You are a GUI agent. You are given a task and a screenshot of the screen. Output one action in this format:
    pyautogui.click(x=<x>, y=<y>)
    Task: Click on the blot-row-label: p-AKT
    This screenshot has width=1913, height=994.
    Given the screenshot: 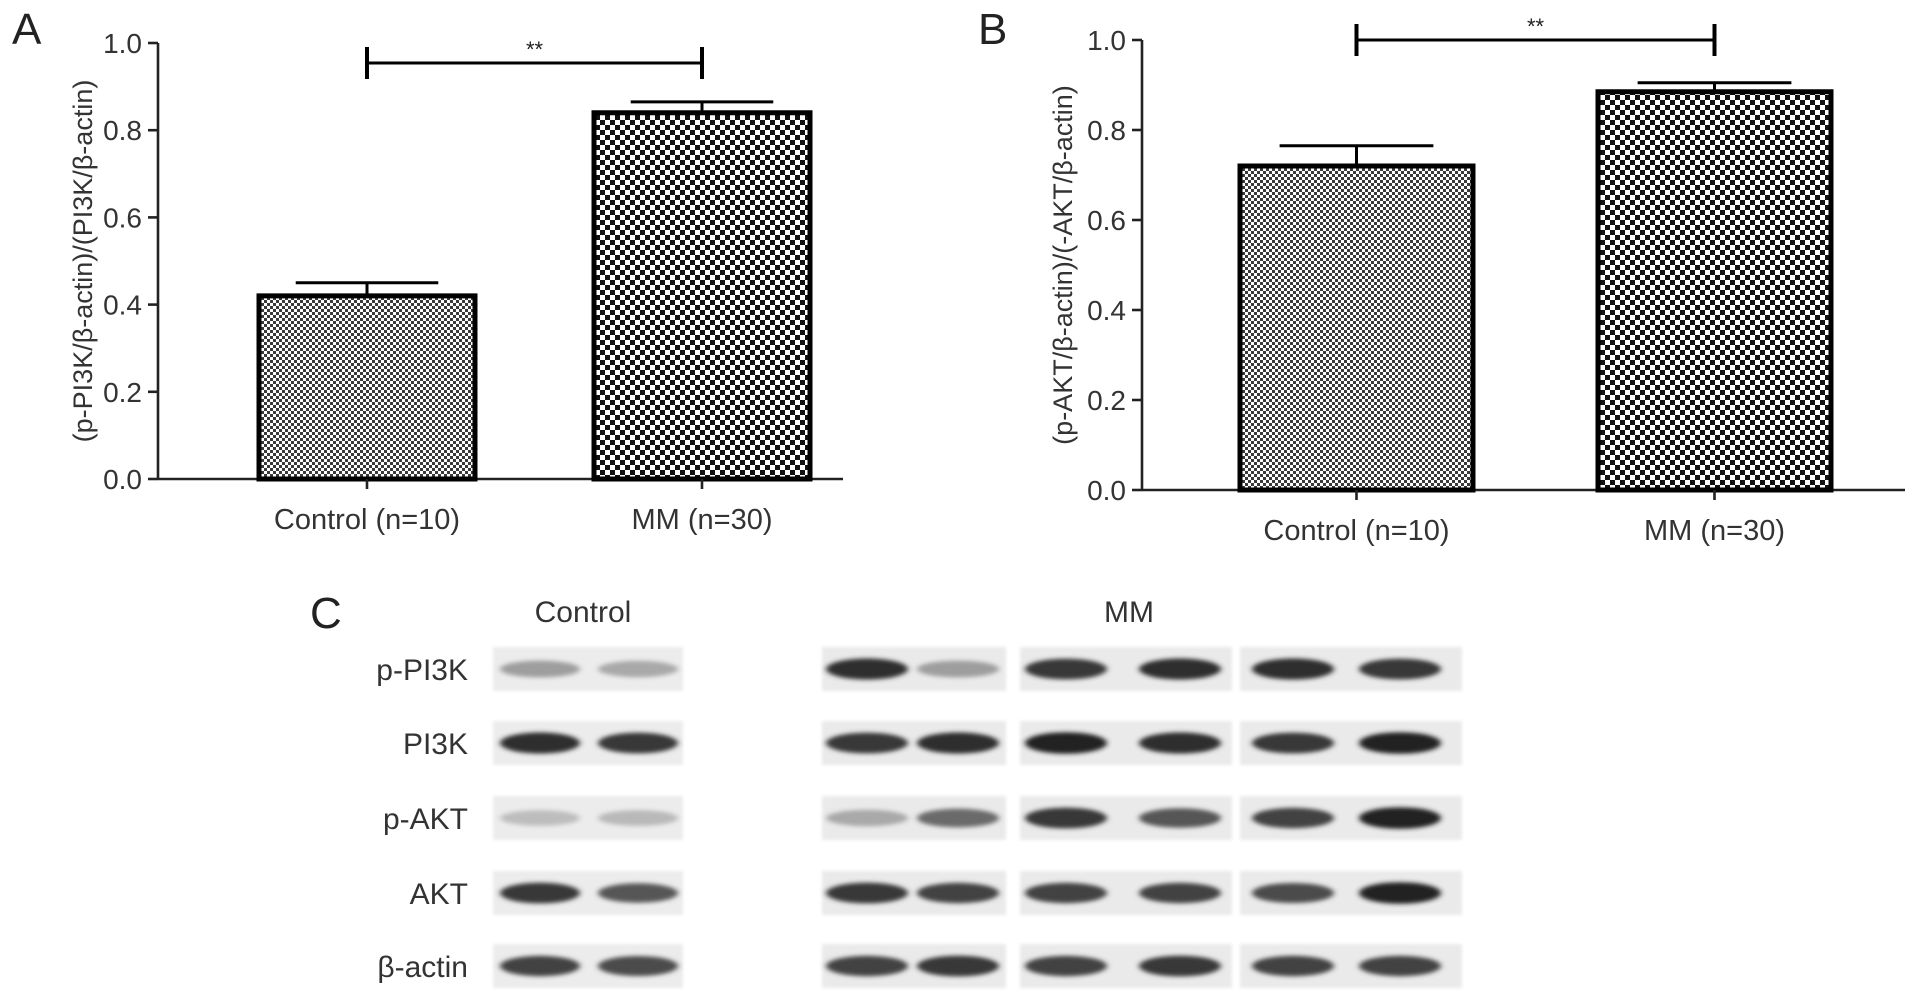 What is the action you would take?
    pyautogui.click(x=425, y=819)
    